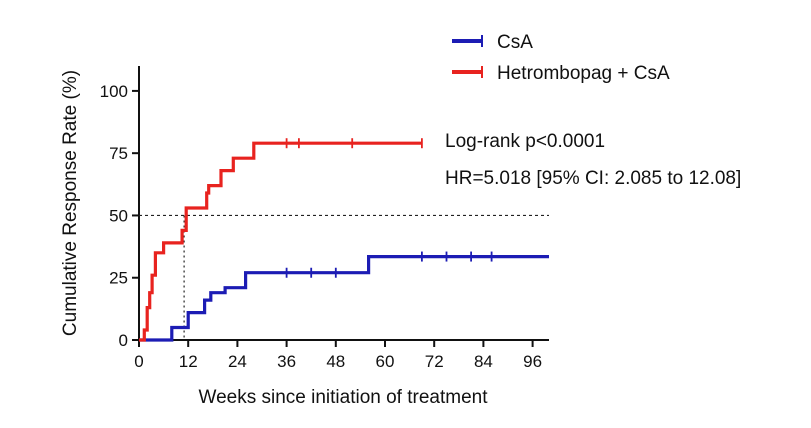 The height and width of the screenshot is (428, 811). I want to click on y-tick-label: 75, so click(118, 153).